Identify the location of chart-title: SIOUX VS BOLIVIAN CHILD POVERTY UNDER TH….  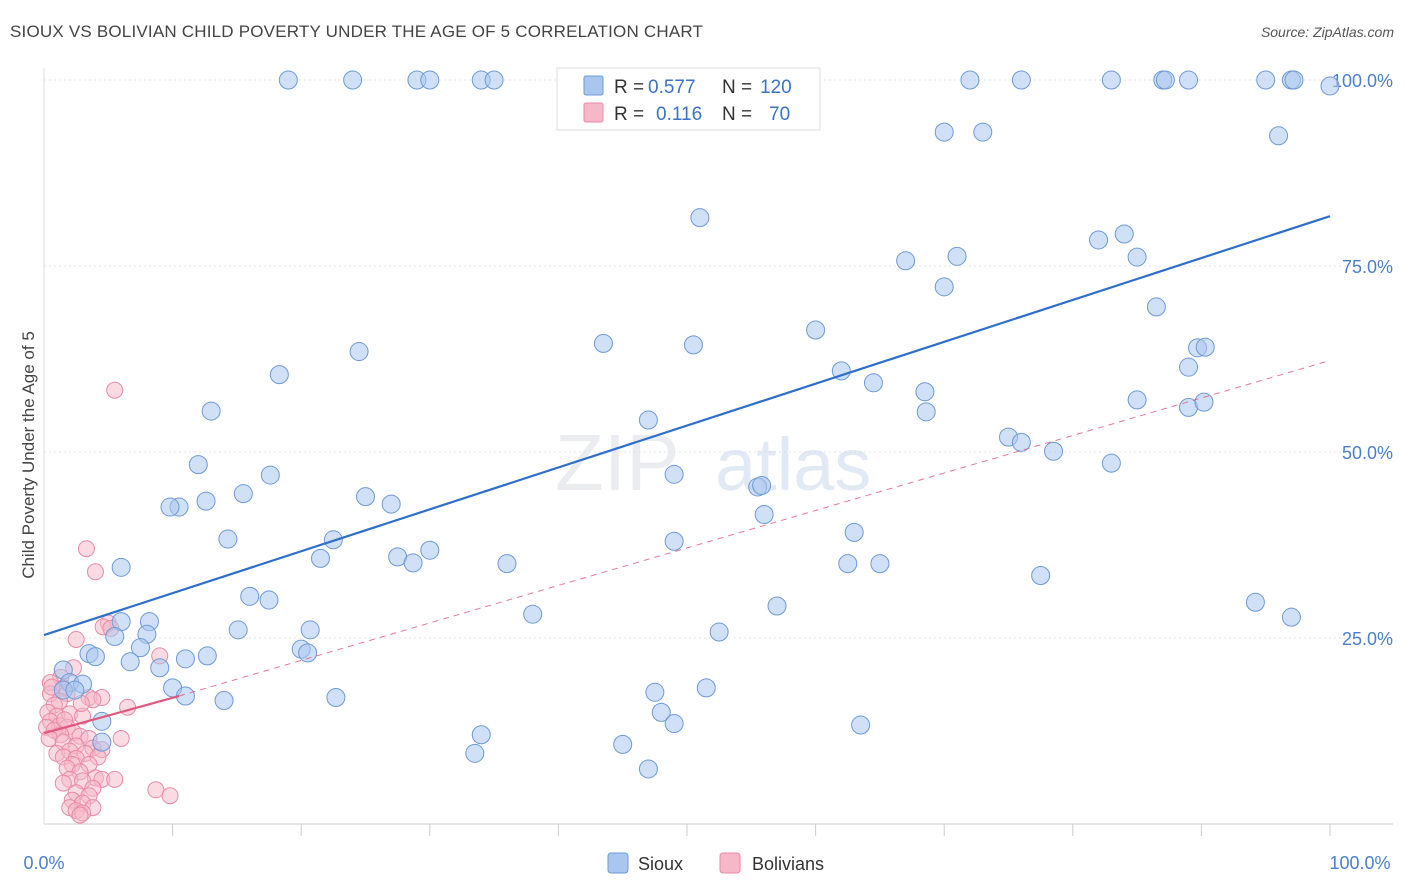
(357, 31).